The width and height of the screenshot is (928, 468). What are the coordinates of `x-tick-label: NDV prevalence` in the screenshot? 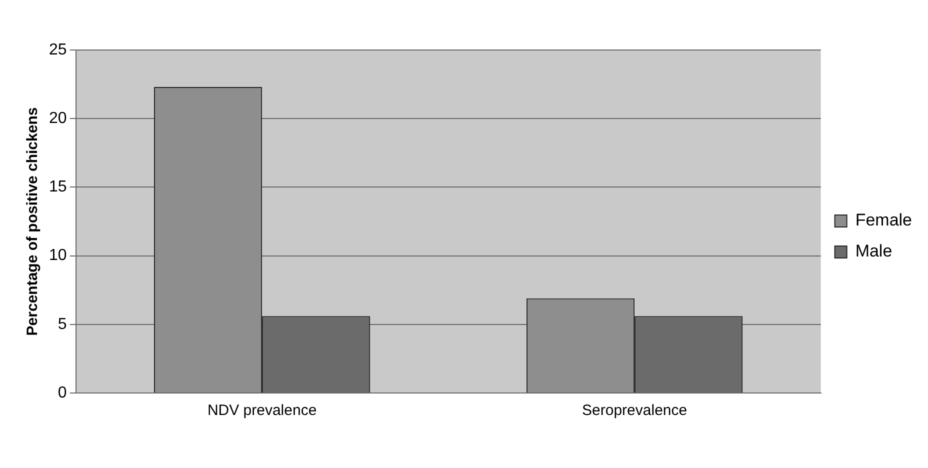 It's located at (262, 411).